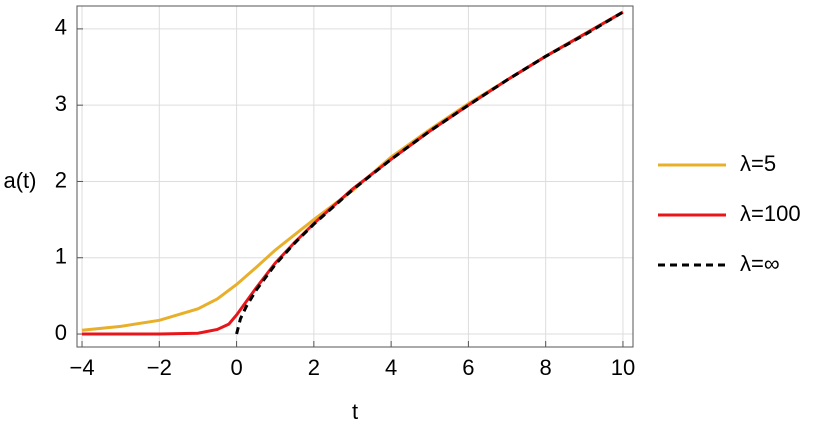 Image resolution: width=830 pixels, height=438 pixels. What do you see at coordinates (760, 263) in the screenshot?
I see `legend-label: λ=∞` at bounding box center [760, 263].